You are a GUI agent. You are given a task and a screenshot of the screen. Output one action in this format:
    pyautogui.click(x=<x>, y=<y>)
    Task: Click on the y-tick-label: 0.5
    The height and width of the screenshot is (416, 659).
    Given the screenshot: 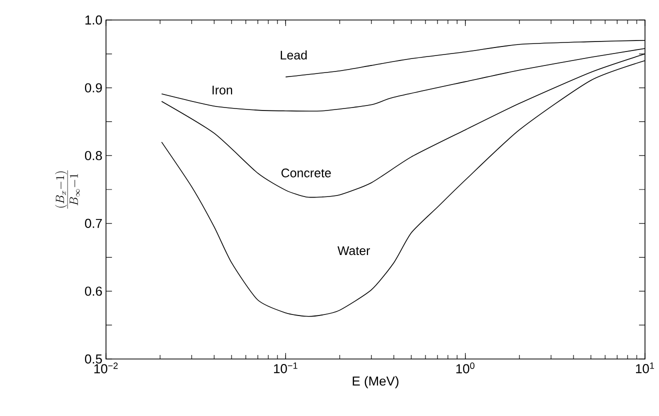 What is the action you would take?
    pyautogui.click(x=93, y=359)
    